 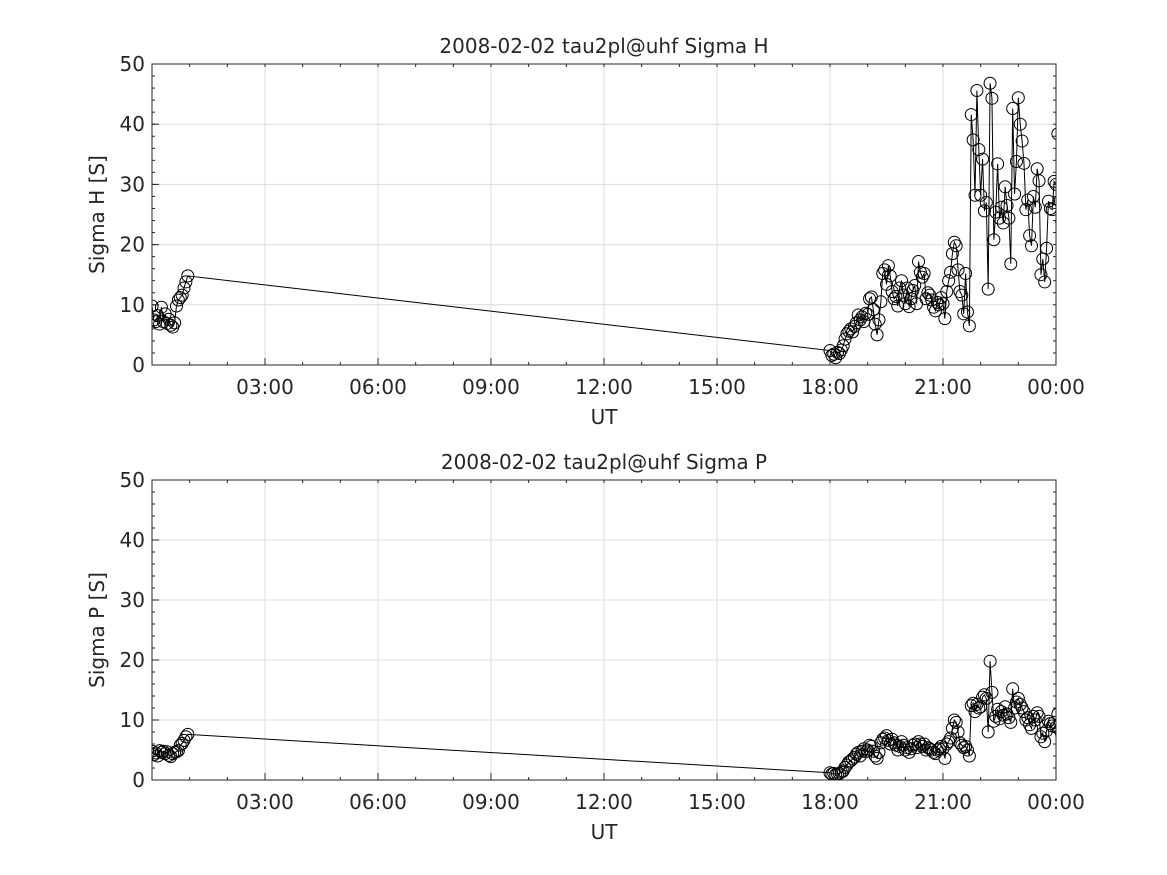 What do you see at coordinates (603, 46) in the screenshot?
I see `chart-title: 2008-02-02 tau2pl@uhf Sigma H` at bounding box center [603, 46].